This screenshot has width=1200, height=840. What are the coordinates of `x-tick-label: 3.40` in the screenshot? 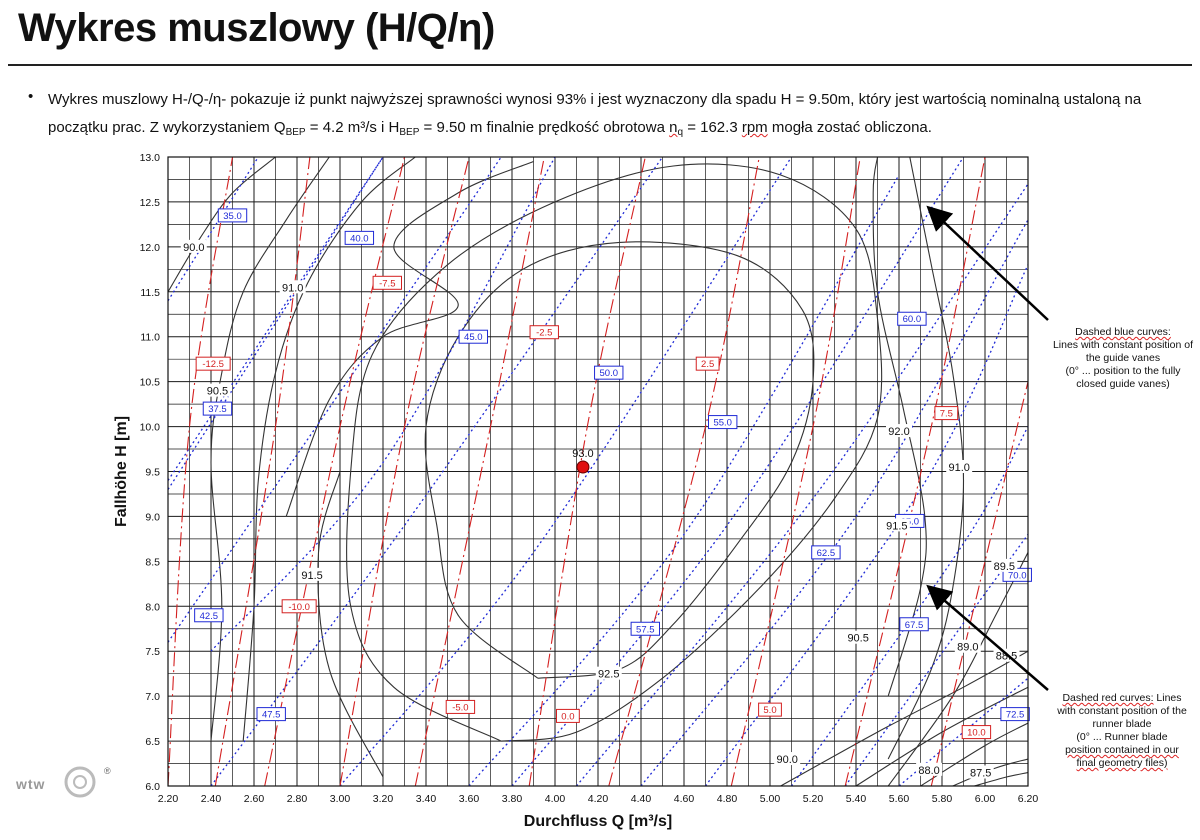 It's located at (426, 799).